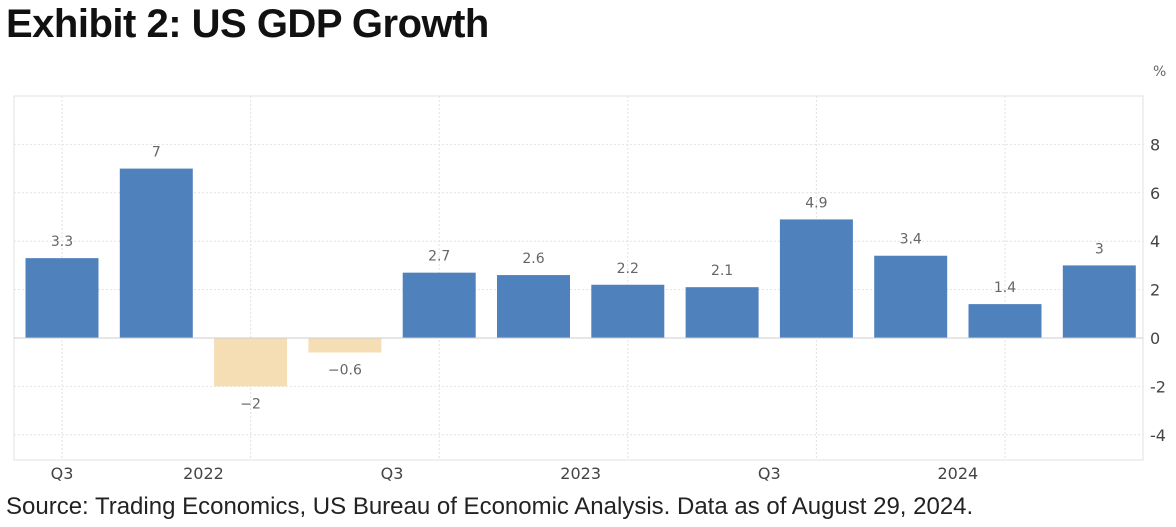 The height and width of the screenshot is (527, 1176). What do you see at coordinates (345, 371) in the screenshot?
I see `data-label: −0.6` at bounding box center [345, 371].